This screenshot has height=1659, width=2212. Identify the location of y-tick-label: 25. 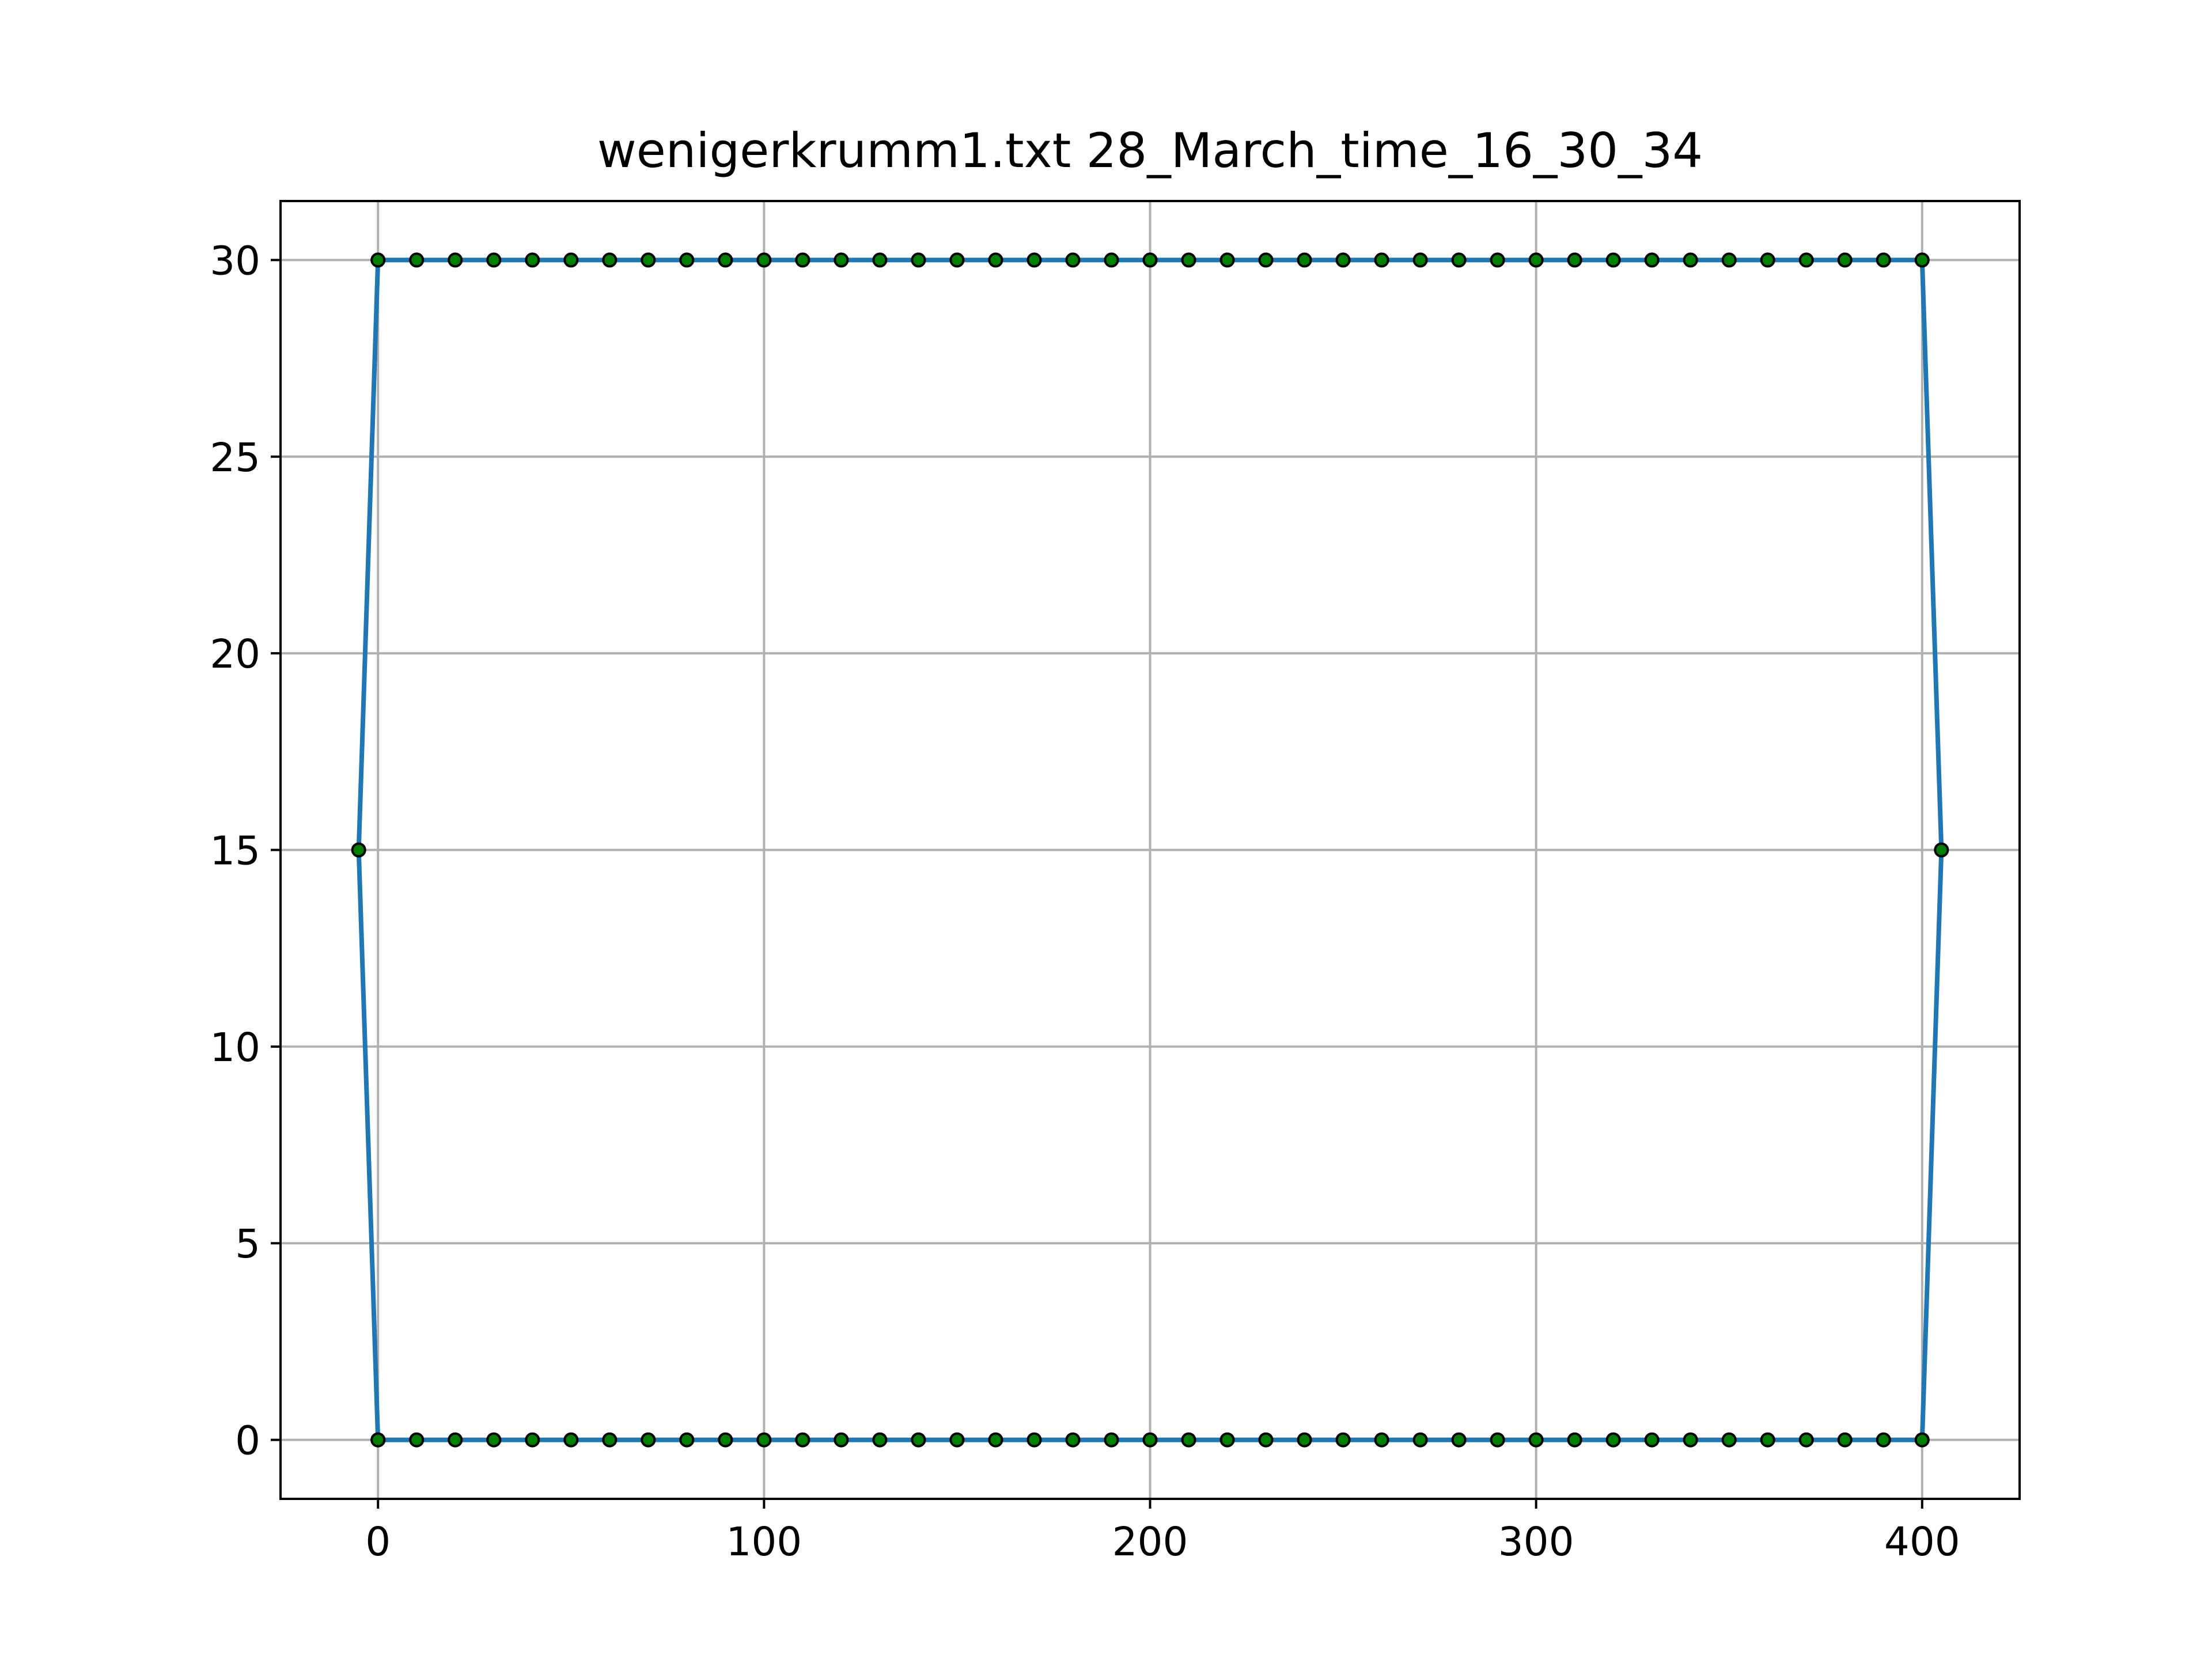
(235, 458).